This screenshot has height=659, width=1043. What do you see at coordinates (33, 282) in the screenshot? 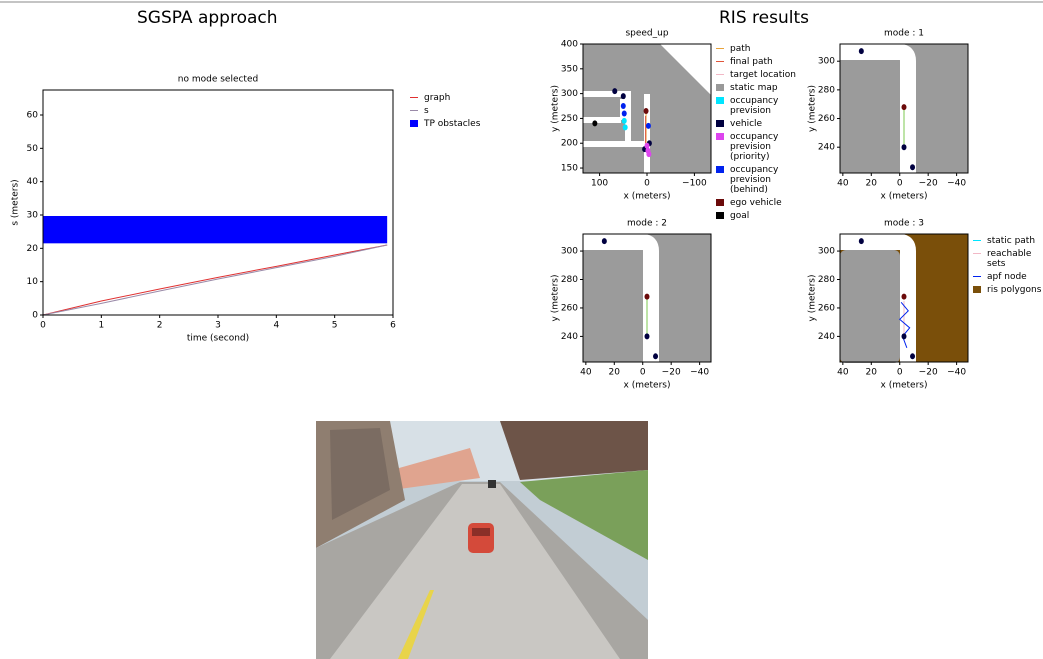
I see `y-tick-label: 10` at bounding box center [33, 282].